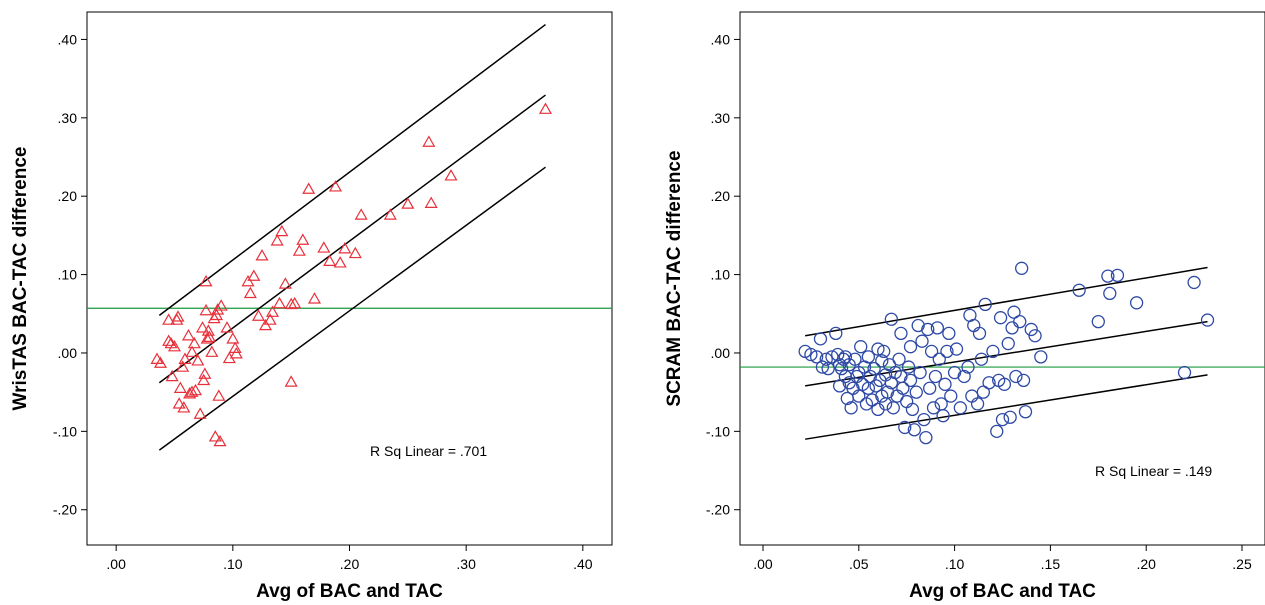 This screenshot has height=605, width=1265. I want to click on y-axis-title: WrisTAS BAC-TAC difference, so click(20, 279).